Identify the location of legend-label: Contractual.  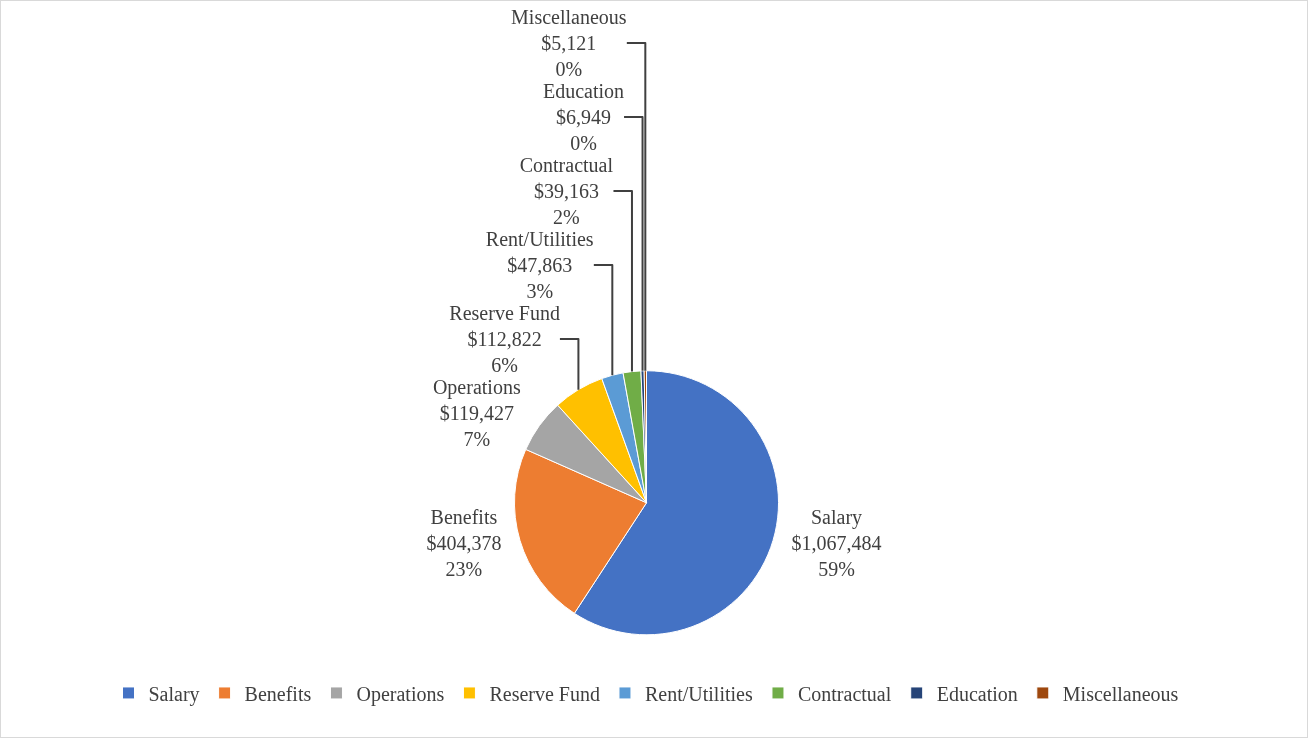
(844, 693).